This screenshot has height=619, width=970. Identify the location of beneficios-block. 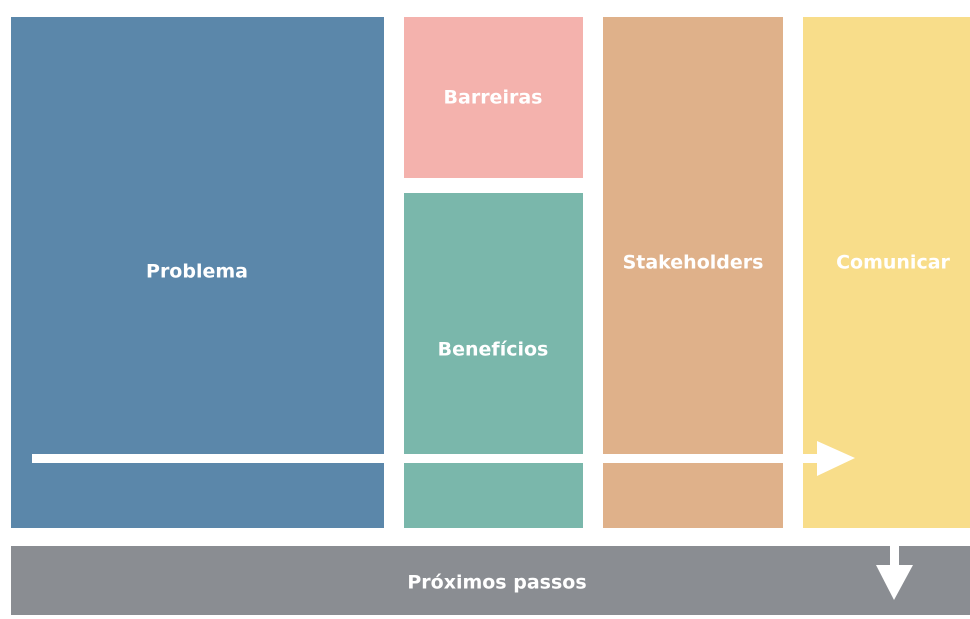
(493, 360).